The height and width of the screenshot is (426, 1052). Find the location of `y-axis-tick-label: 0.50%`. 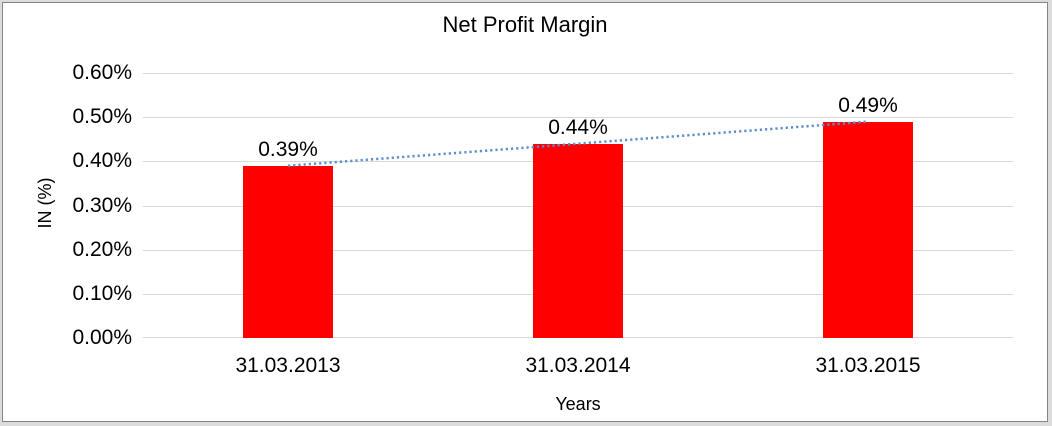

y-axis-tick-label: 0.50% is located at coordinates (102, 116).